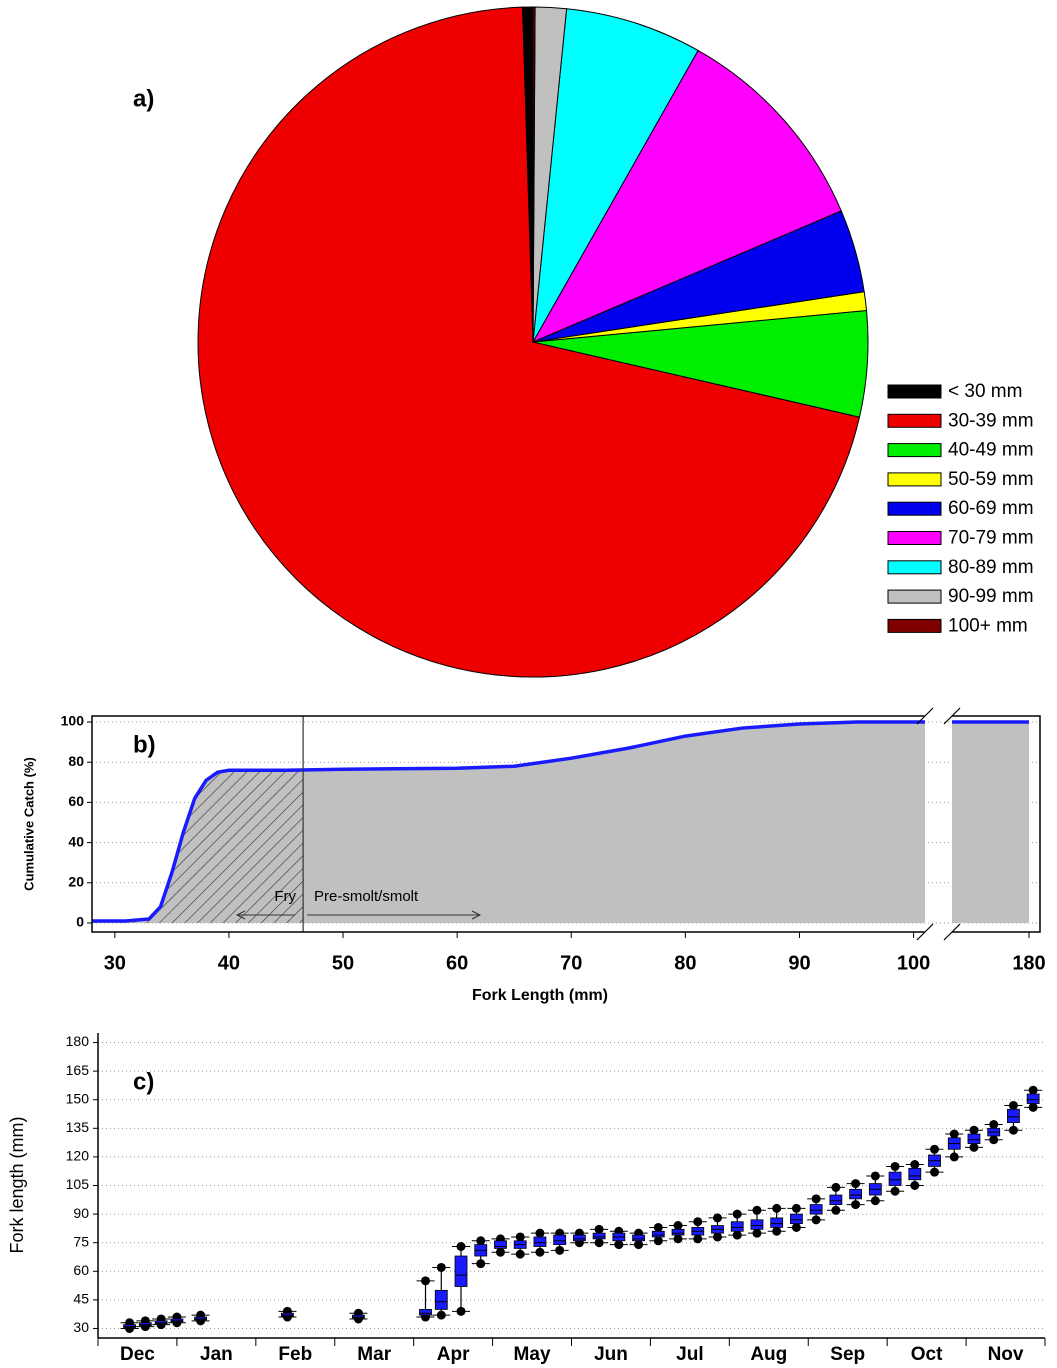 This screenshot has width=1057, height=1368. I want to click on y-tick-label: 120, so click(78, 1156).